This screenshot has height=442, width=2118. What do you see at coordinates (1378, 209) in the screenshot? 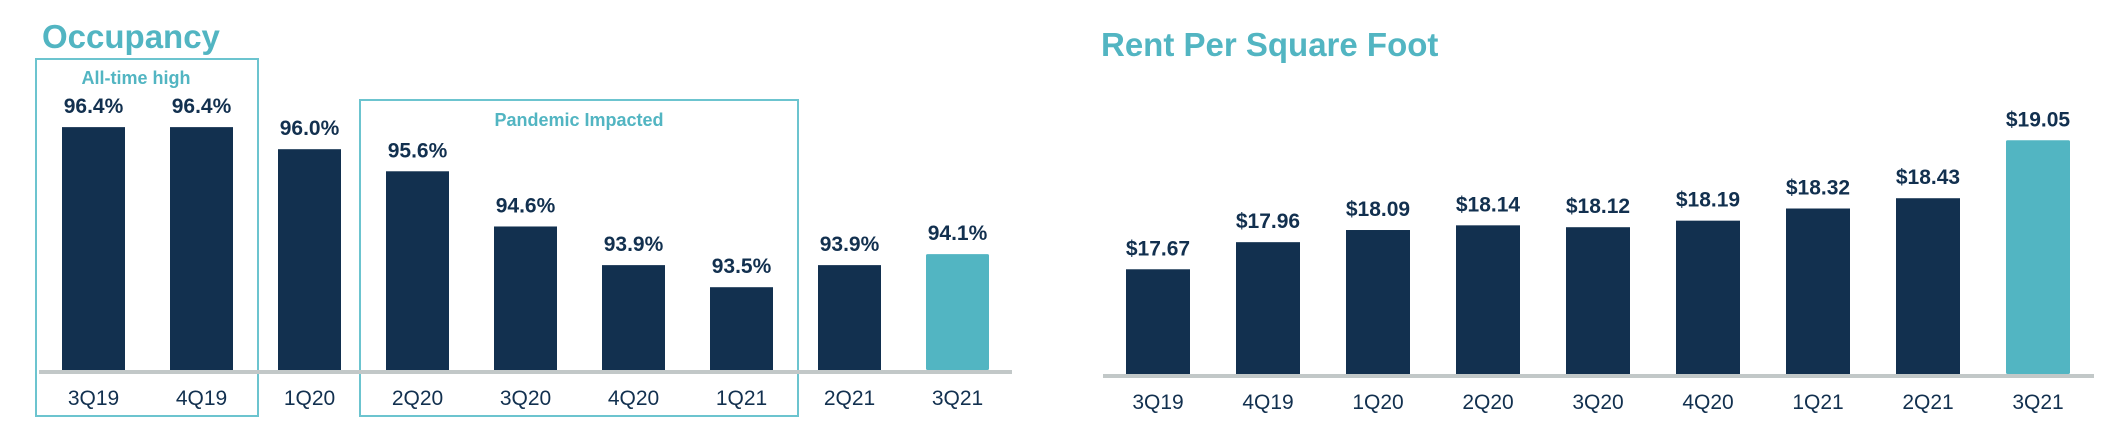
I see `value-label: $18.09` at bounding box center [1378, 209].